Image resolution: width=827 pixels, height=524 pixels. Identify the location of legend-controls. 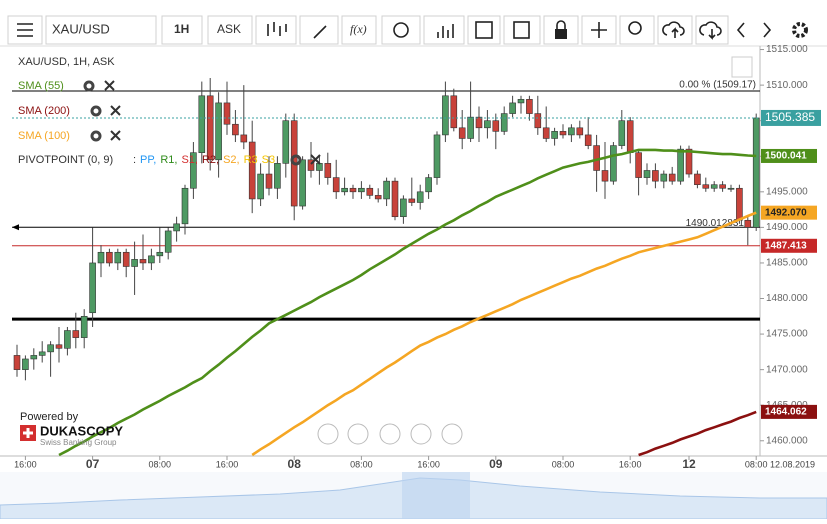
(102, 111).